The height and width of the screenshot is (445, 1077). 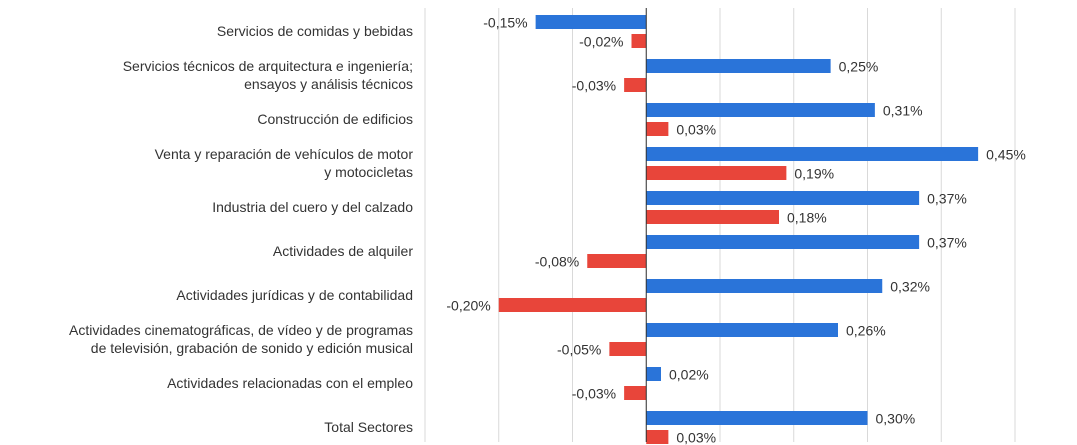 I want to click on value-label: 0,02%, so click(x=689, y=375).